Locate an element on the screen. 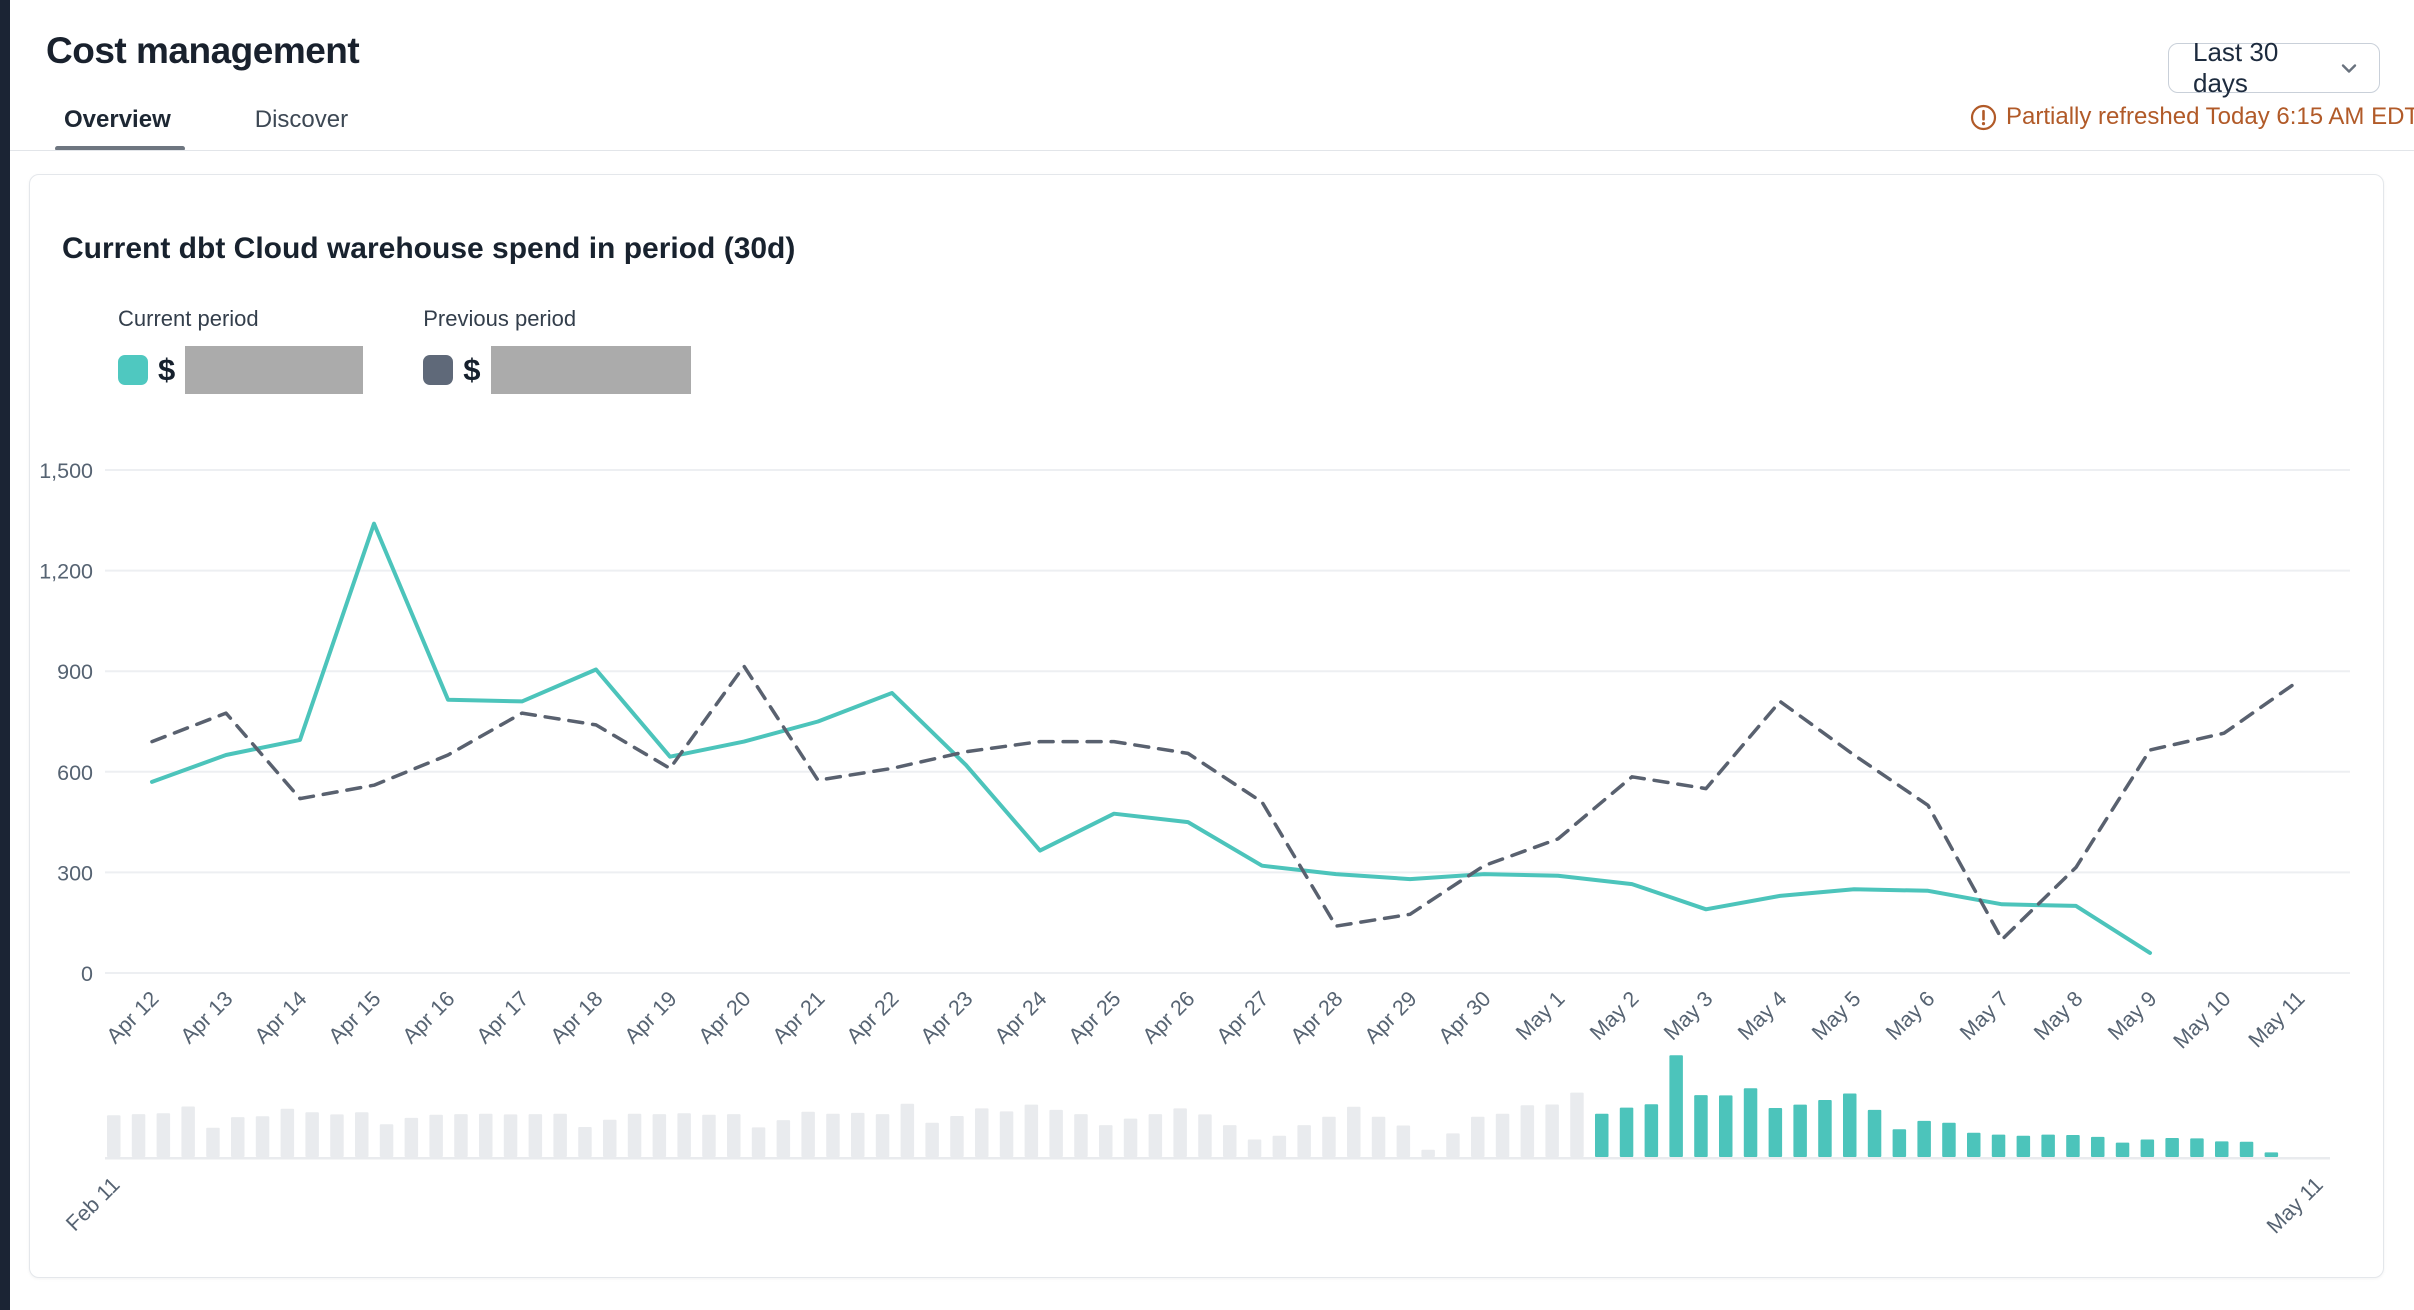 The image size is (2414, 1310). date-range-select: Last 30 days is located at coordinates (2274, 67).